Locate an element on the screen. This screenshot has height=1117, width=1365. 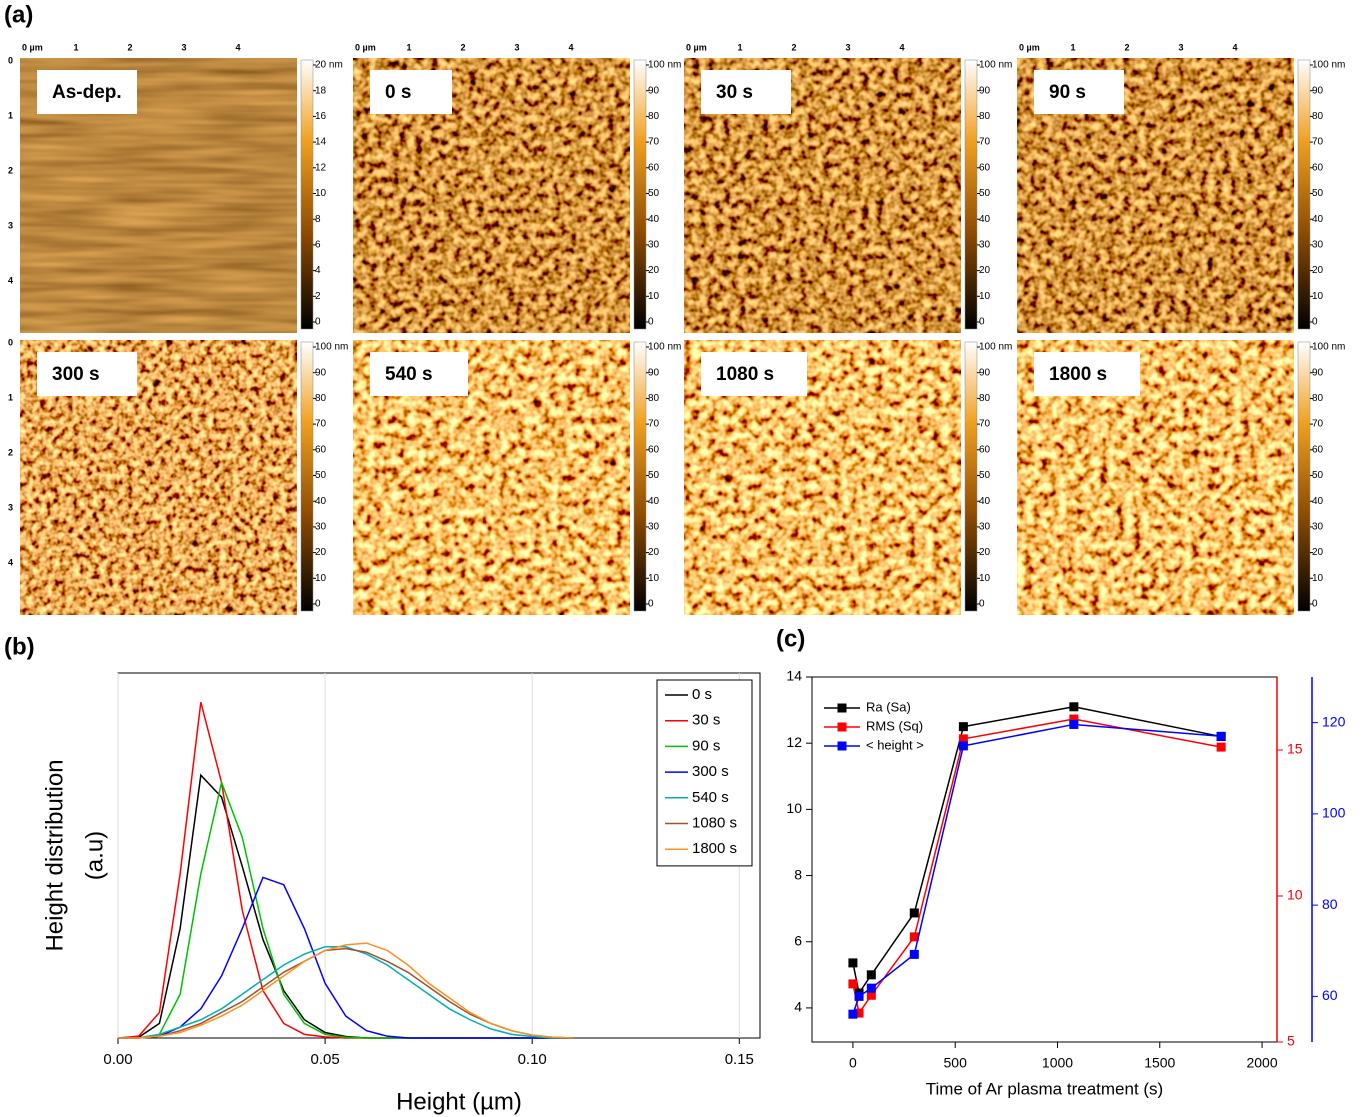
colorbar-label: 14 is located at coordinates (321, 142).